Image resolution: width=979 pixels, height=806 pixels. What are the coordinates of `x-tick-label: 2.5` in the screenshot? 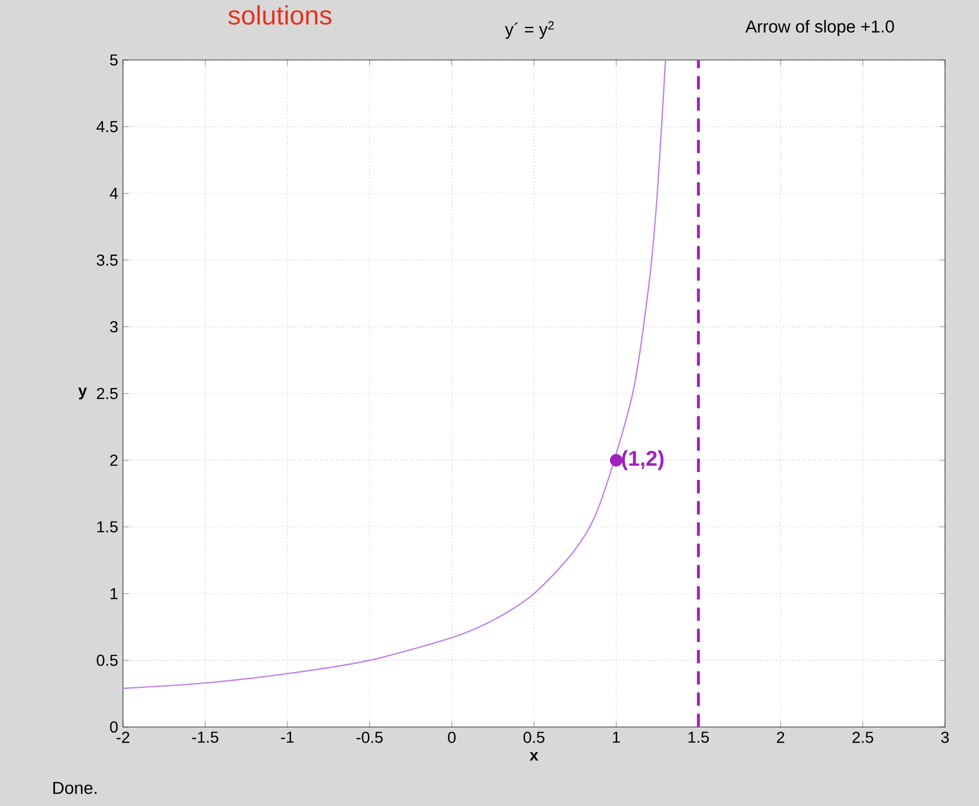 It's located at (863, 737).